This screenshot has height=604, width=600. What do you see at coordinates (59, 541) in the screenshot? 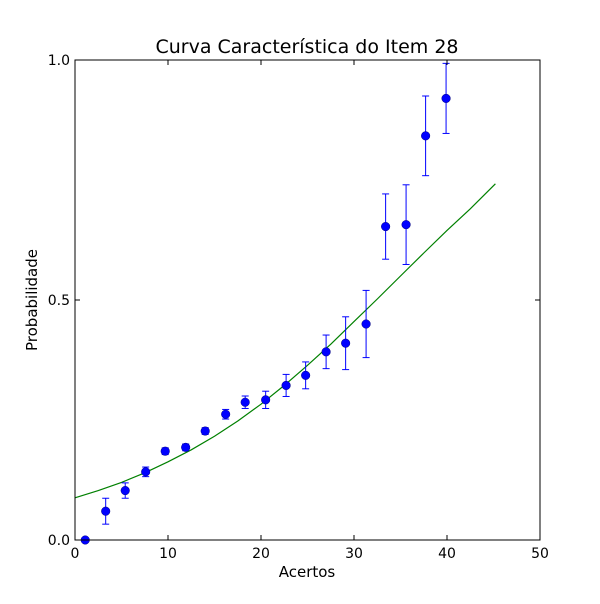
I see `y-tick-label: 0.0` at bounding box center [59, 541].